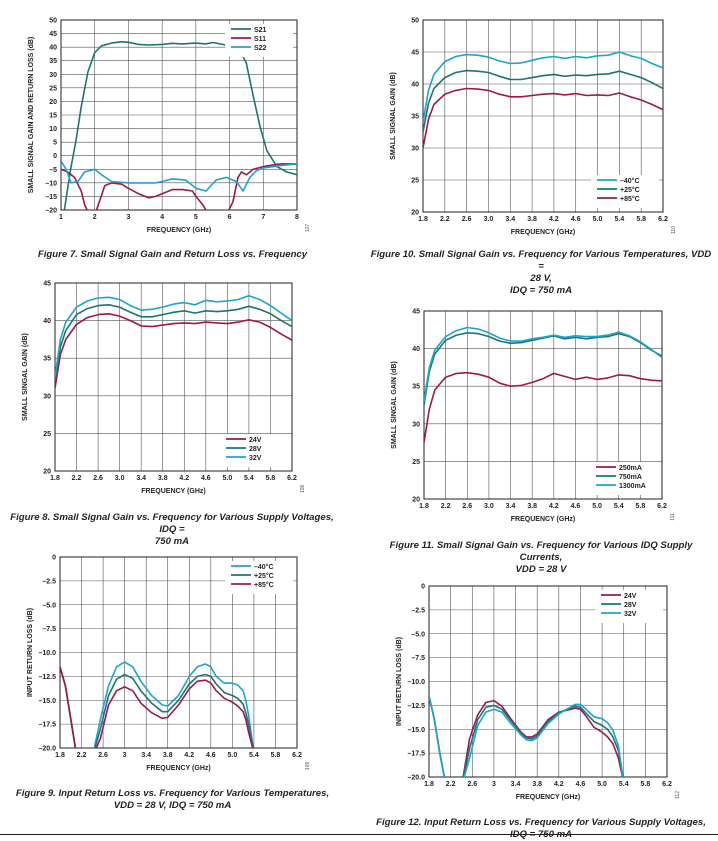 Image resolution: width=718 pixels, height=841 pixels. I want to click on series-line-250ma, so click(543, 407).